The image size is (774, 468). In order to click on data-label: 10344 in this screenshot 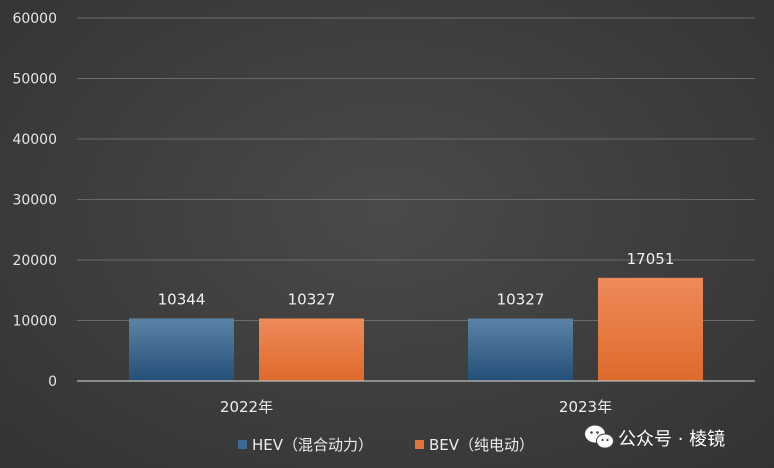, I will do `click(182, 299)`.